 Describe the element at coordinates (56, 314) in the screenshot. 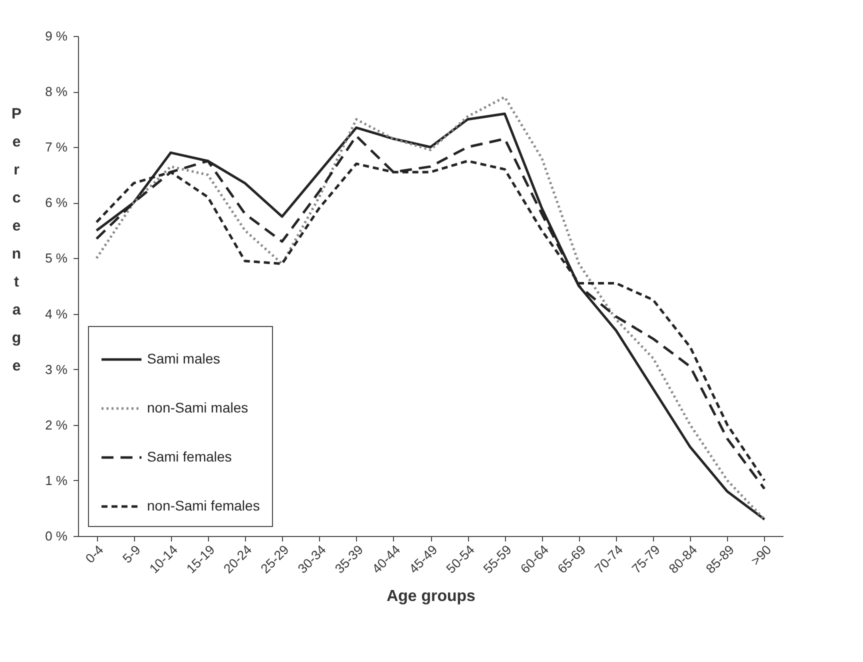

I see `y-tick-label: 4 %` at that location.